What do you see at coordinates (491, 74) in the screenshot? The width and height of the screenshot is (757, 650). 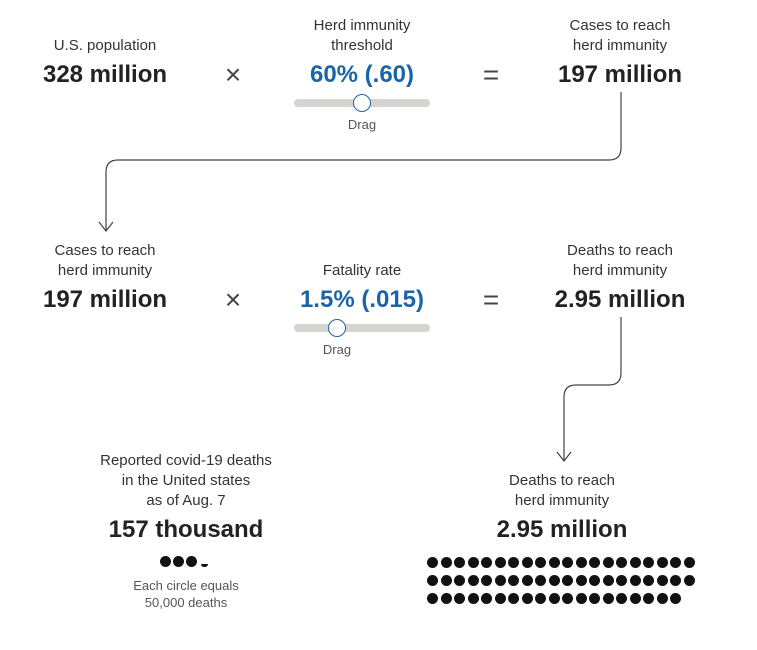 I see `equals-sign: =` at bounding box center [491, 74].